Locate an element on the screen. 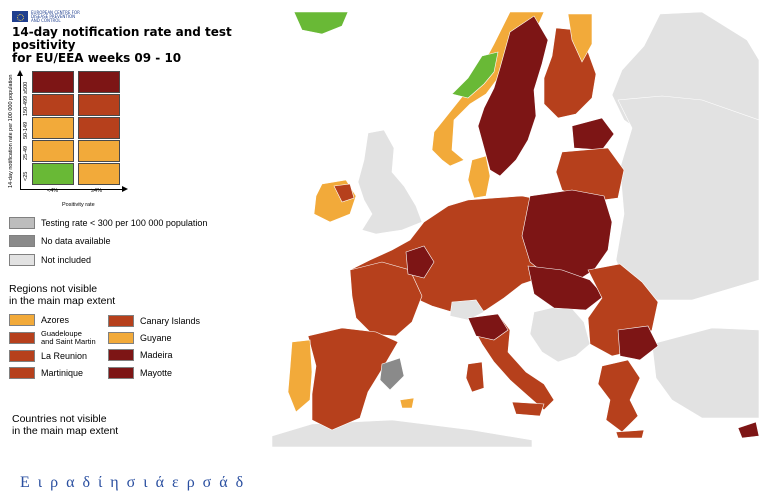 The height and width of the screenshot is (492, 759). switzerland is located at coordinates (467, 310).